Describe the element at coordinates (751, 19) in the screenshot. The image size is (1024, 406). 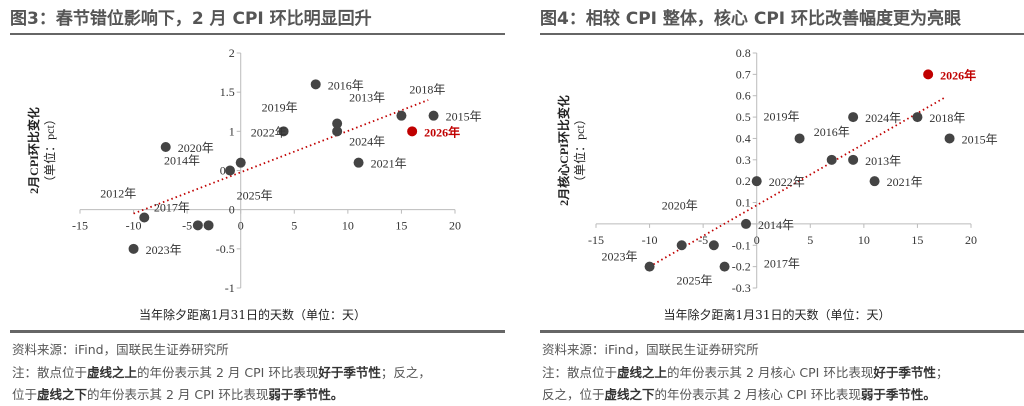
I see `figure-title: 图4：相较 CPI 整体，核心 CPI 环比改善幅度更为亮眼` at that location.